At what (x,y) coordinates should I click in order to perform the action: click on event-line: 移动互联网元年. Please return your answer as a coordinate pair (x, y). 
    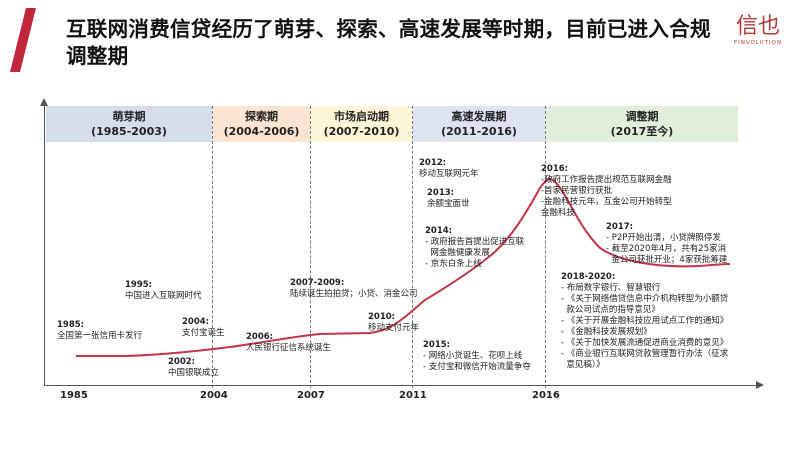
    Looking at the image, I should click on (449, 174).